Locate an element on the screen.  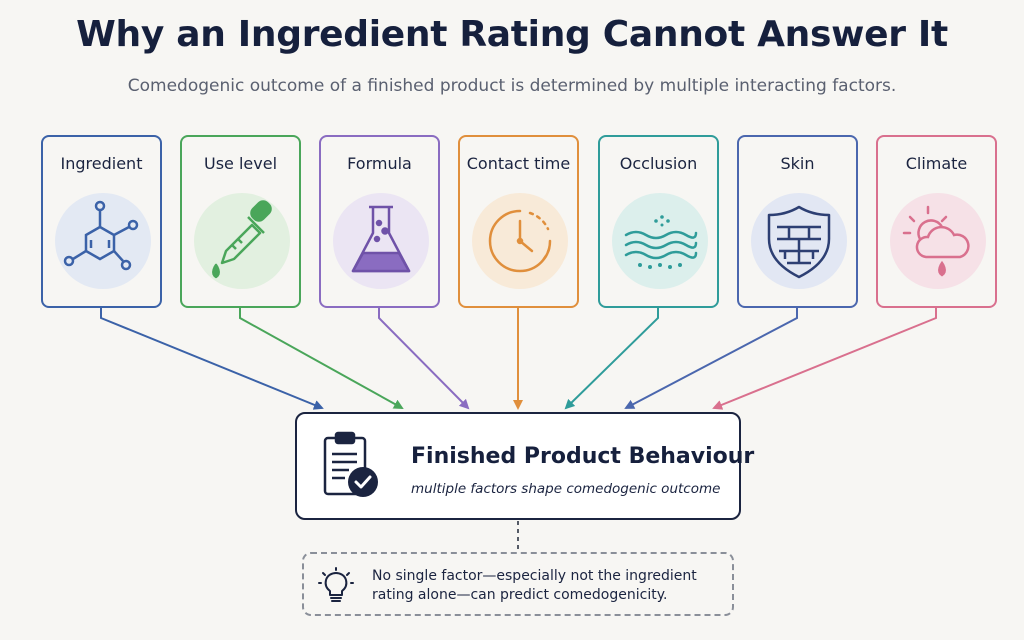
arrow-skin is located at coordinates (711, 358).